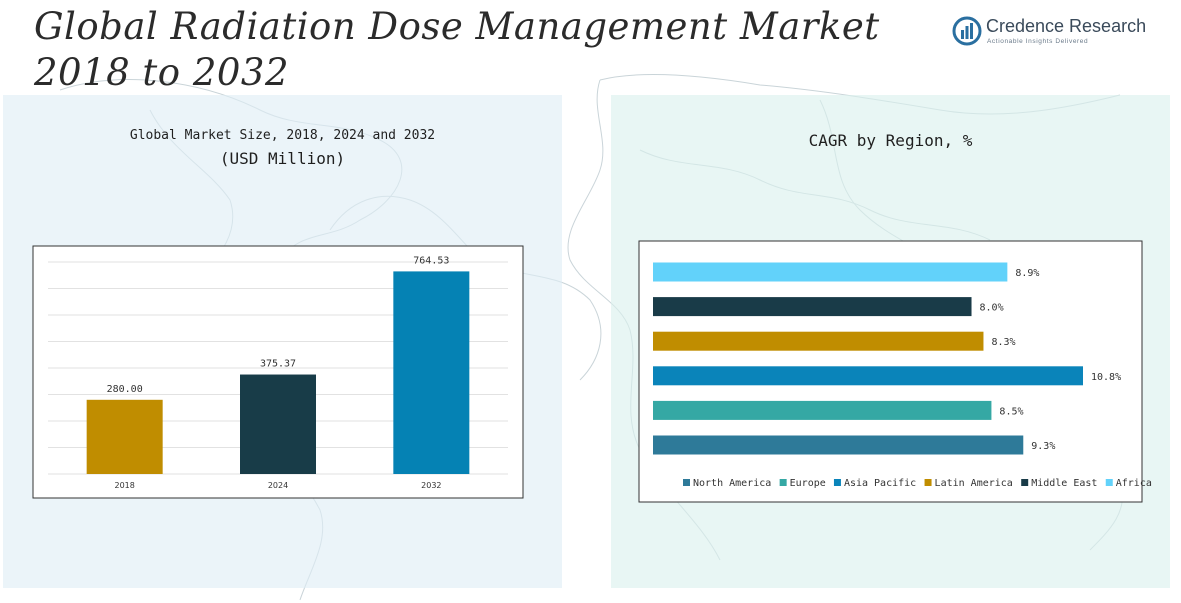 The width and height of the screenshot is (1181, 603). What do you see at coordinates (822, 410) in the screenshot?
I see `bar-europe` at bounding box center [822, 410].